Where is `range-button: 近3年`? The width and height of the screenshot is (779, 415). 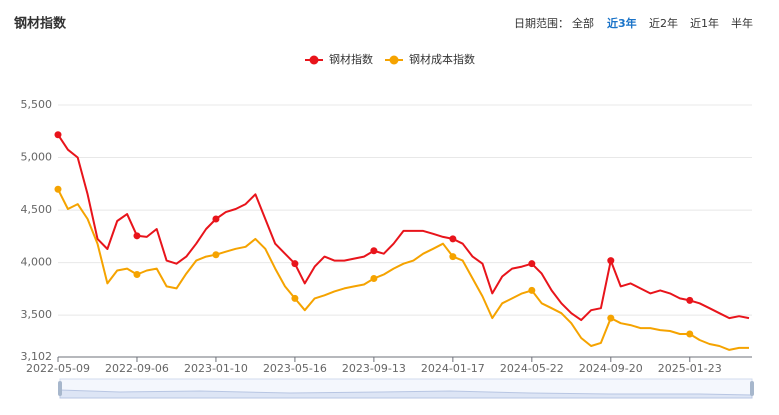 range-button: 近3年 is located at coordinates (622, 23).